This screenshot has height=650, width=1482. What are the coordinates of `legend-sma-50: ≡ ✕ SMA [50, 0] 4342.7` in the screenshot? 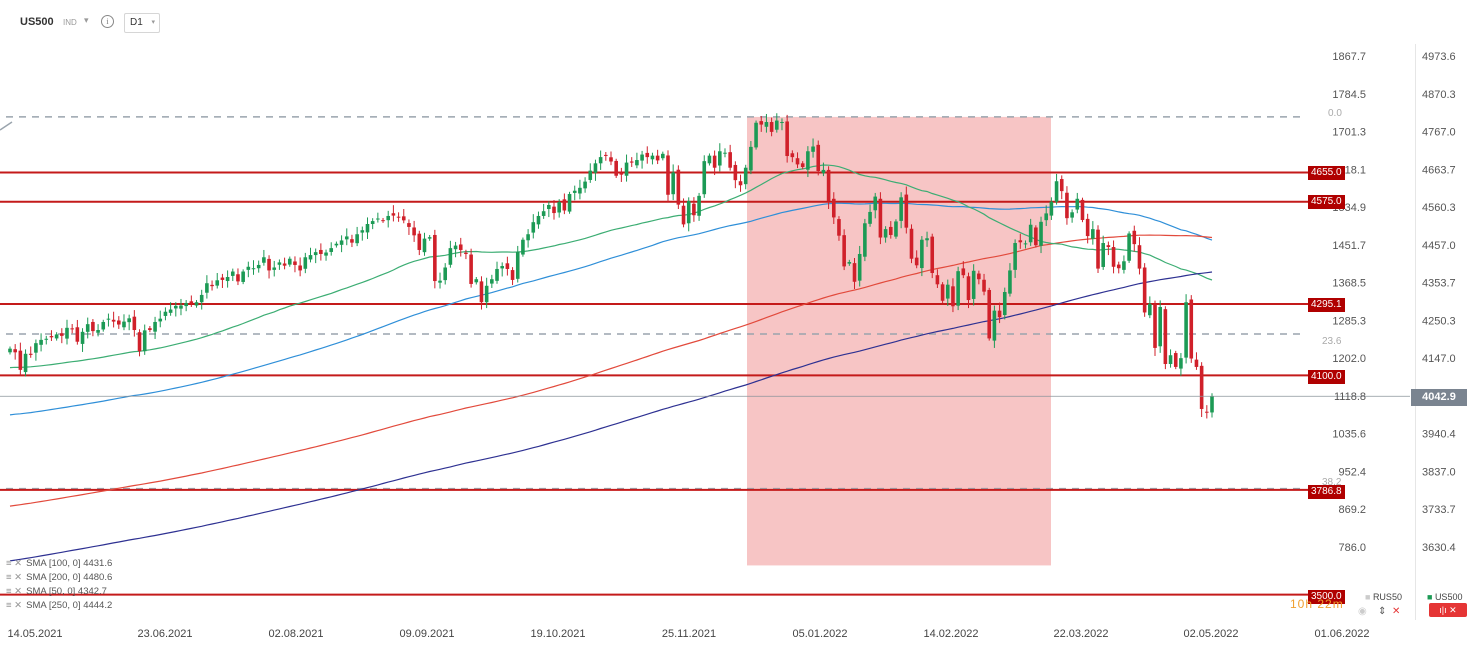 It's located at (56, 591).